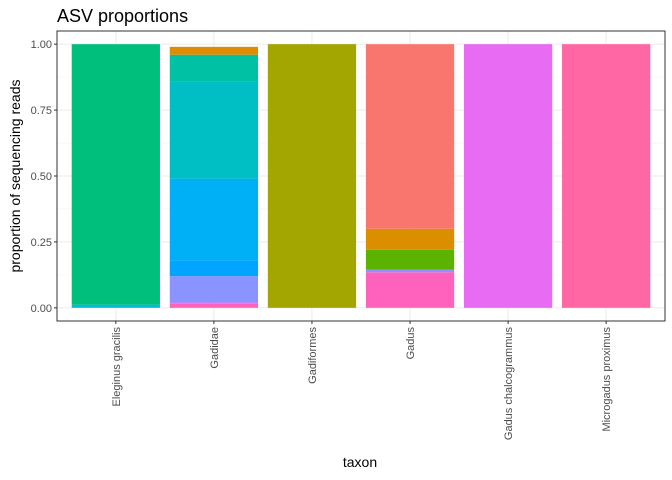 This screenshot has width=672, height=480. What do you see at coordinates (41, 309) in the screenshot?
I see `y-tick-label: 0.00` at bounding box center [41, 309].